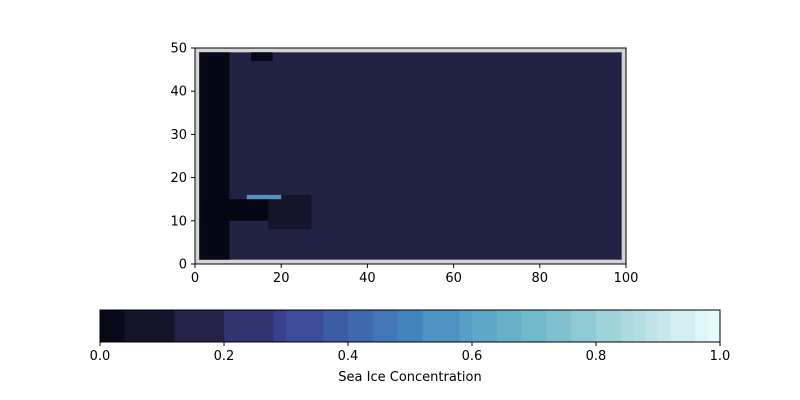 Image resolution: width=800 pixels, height=400 pixels. Describe the element at coordinates (178, 135) in the screenshot. I see `y-tick-label: 30` at that location.